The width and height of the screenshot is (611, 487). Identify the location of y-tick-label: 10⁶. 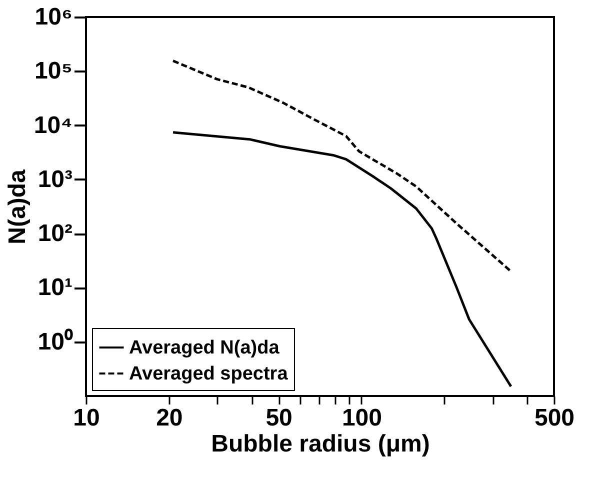
(53, 17).